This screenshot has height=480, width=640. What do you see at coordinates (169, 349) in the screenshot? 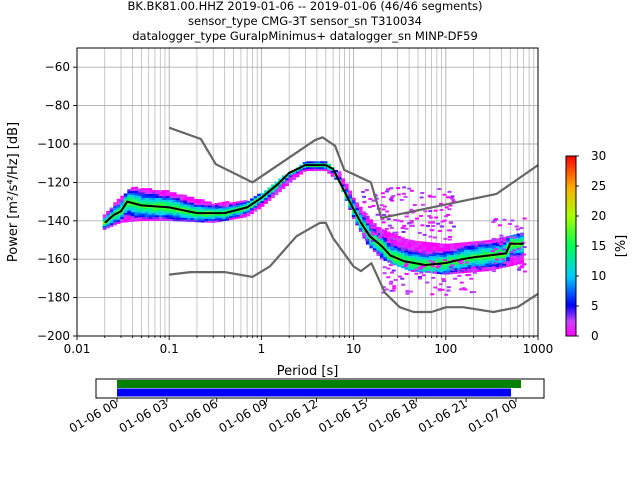
I see `x-tick-label: 0.1` at bounding box center [169, 349].